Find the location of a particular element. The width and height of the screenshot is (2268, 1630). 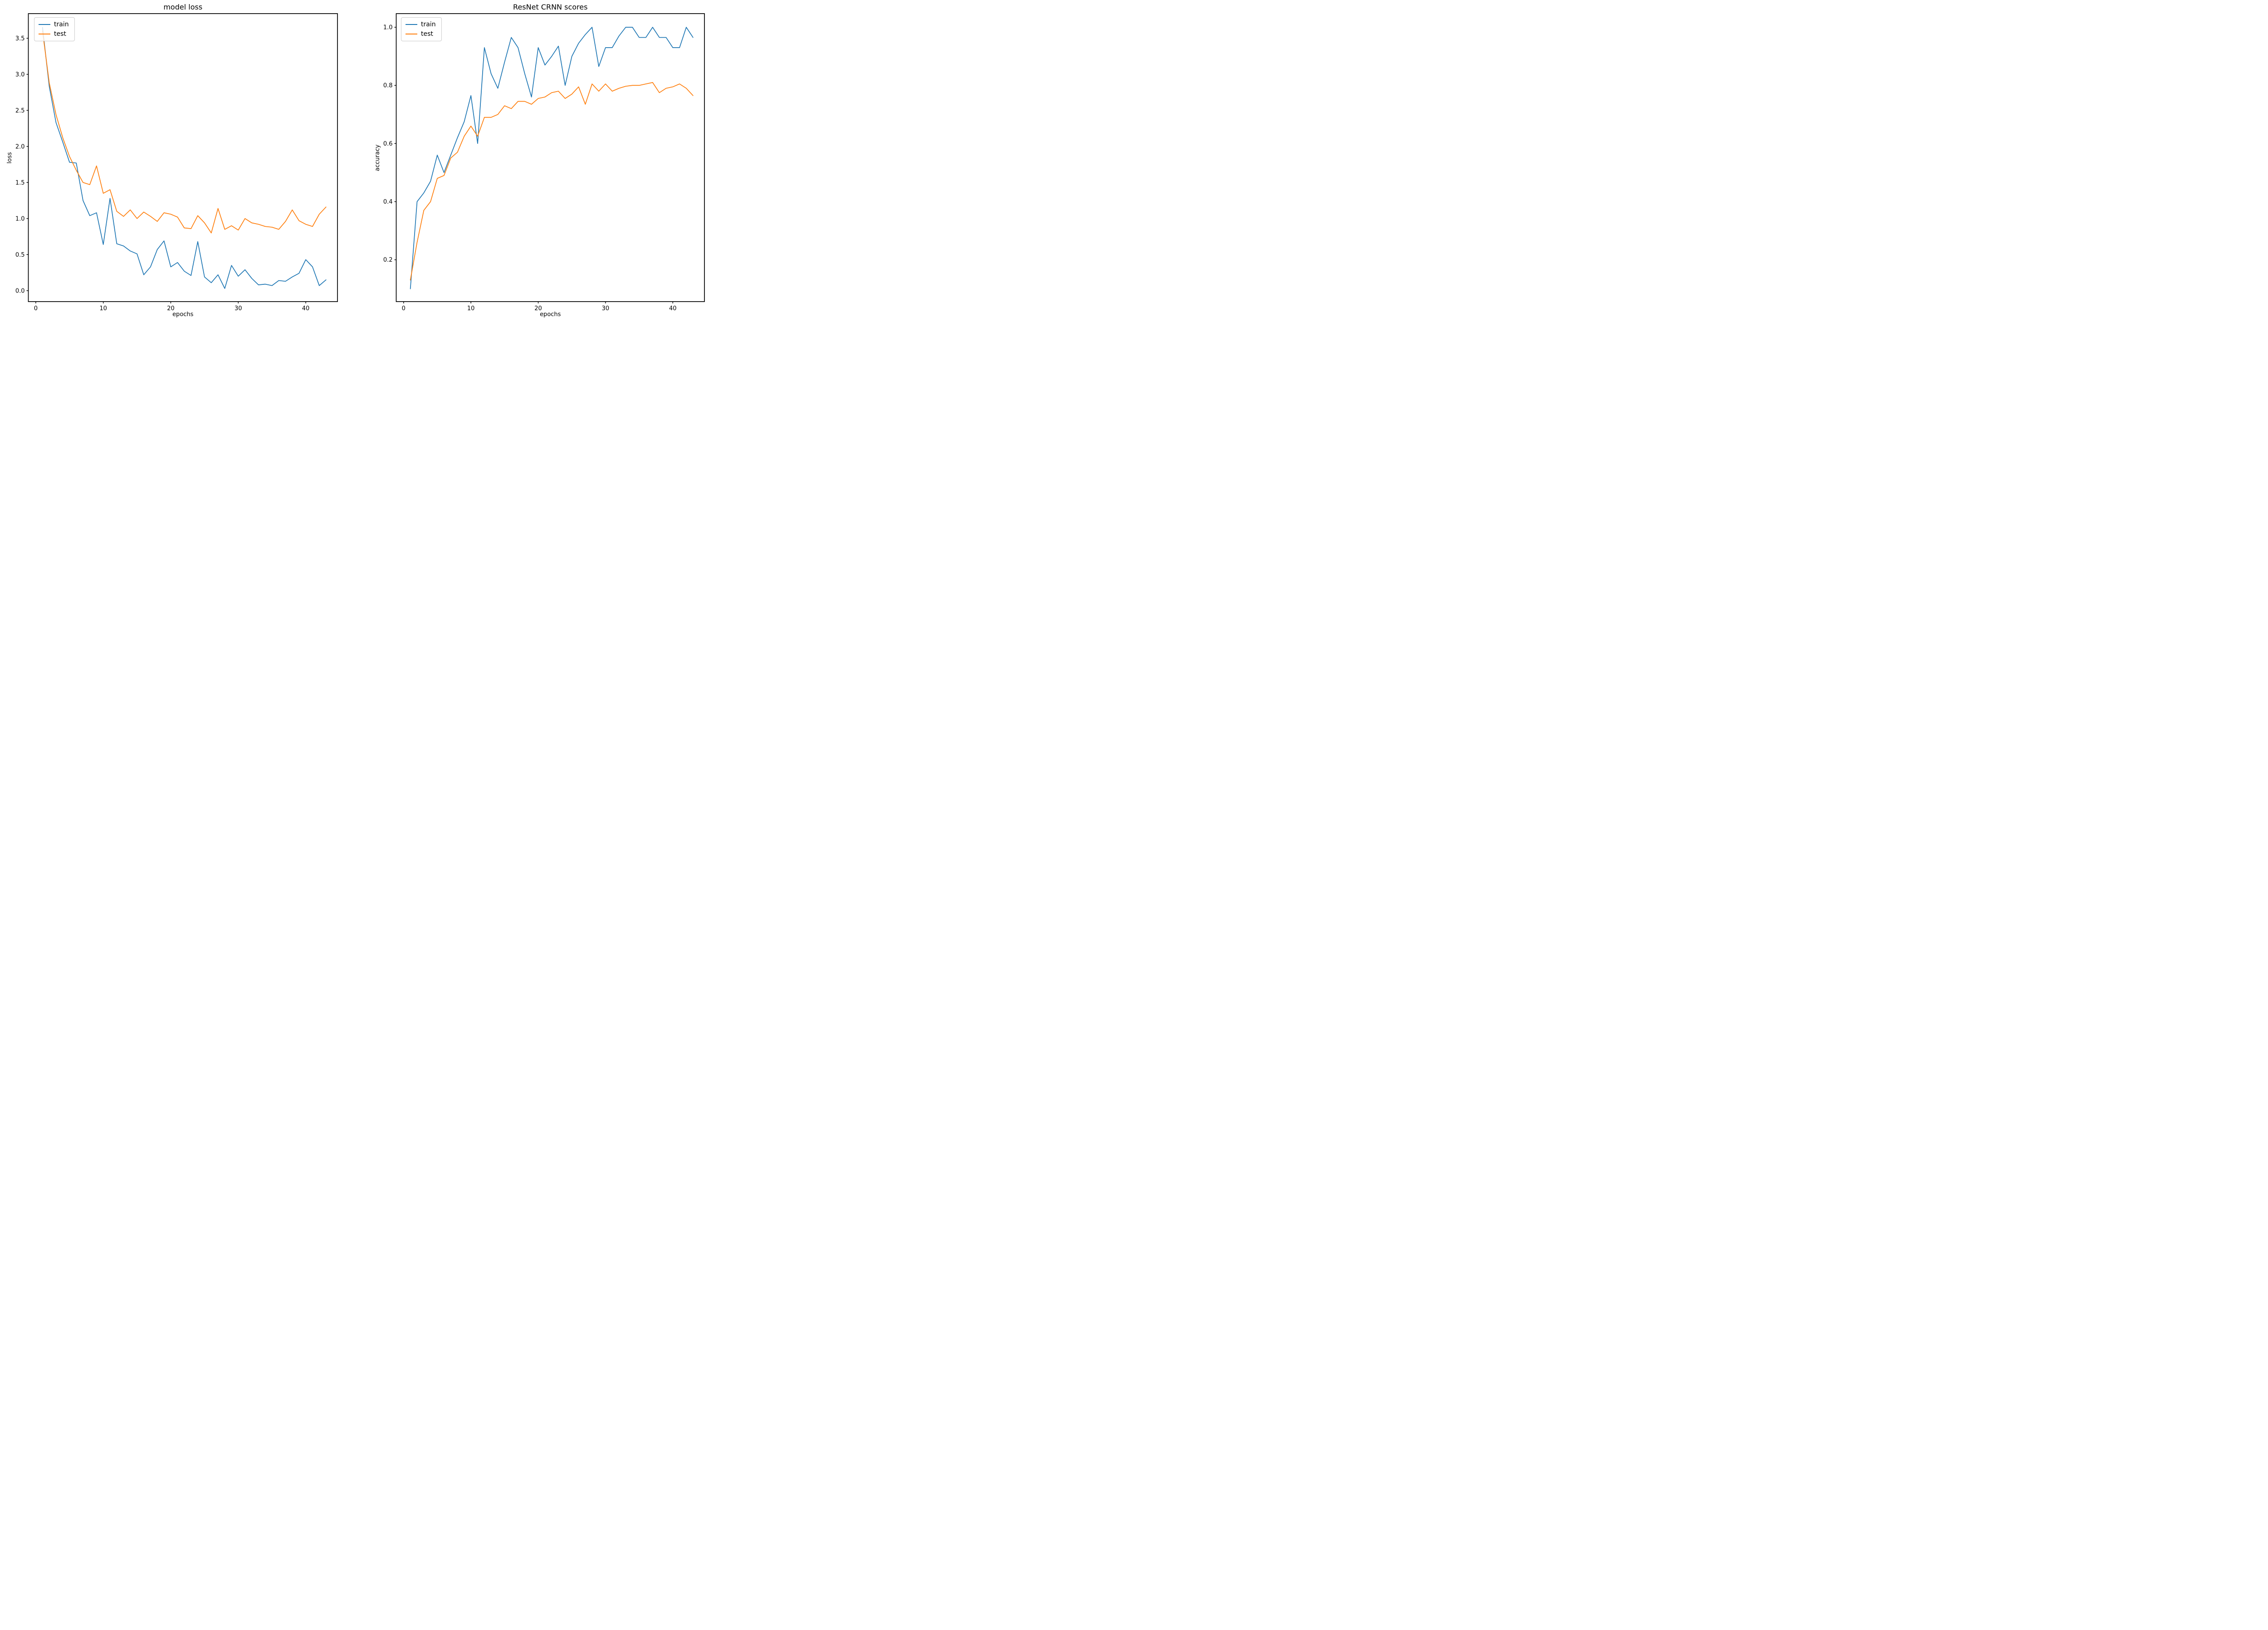

left-y-tick-label: 3.5 is located at coordinates (20, 39).